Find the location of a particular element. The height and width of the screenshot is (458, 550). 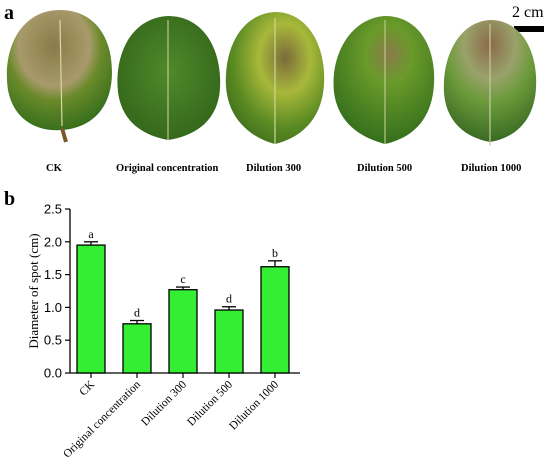

y-tick-label: 2.0 is located at coordinates (53, 241).